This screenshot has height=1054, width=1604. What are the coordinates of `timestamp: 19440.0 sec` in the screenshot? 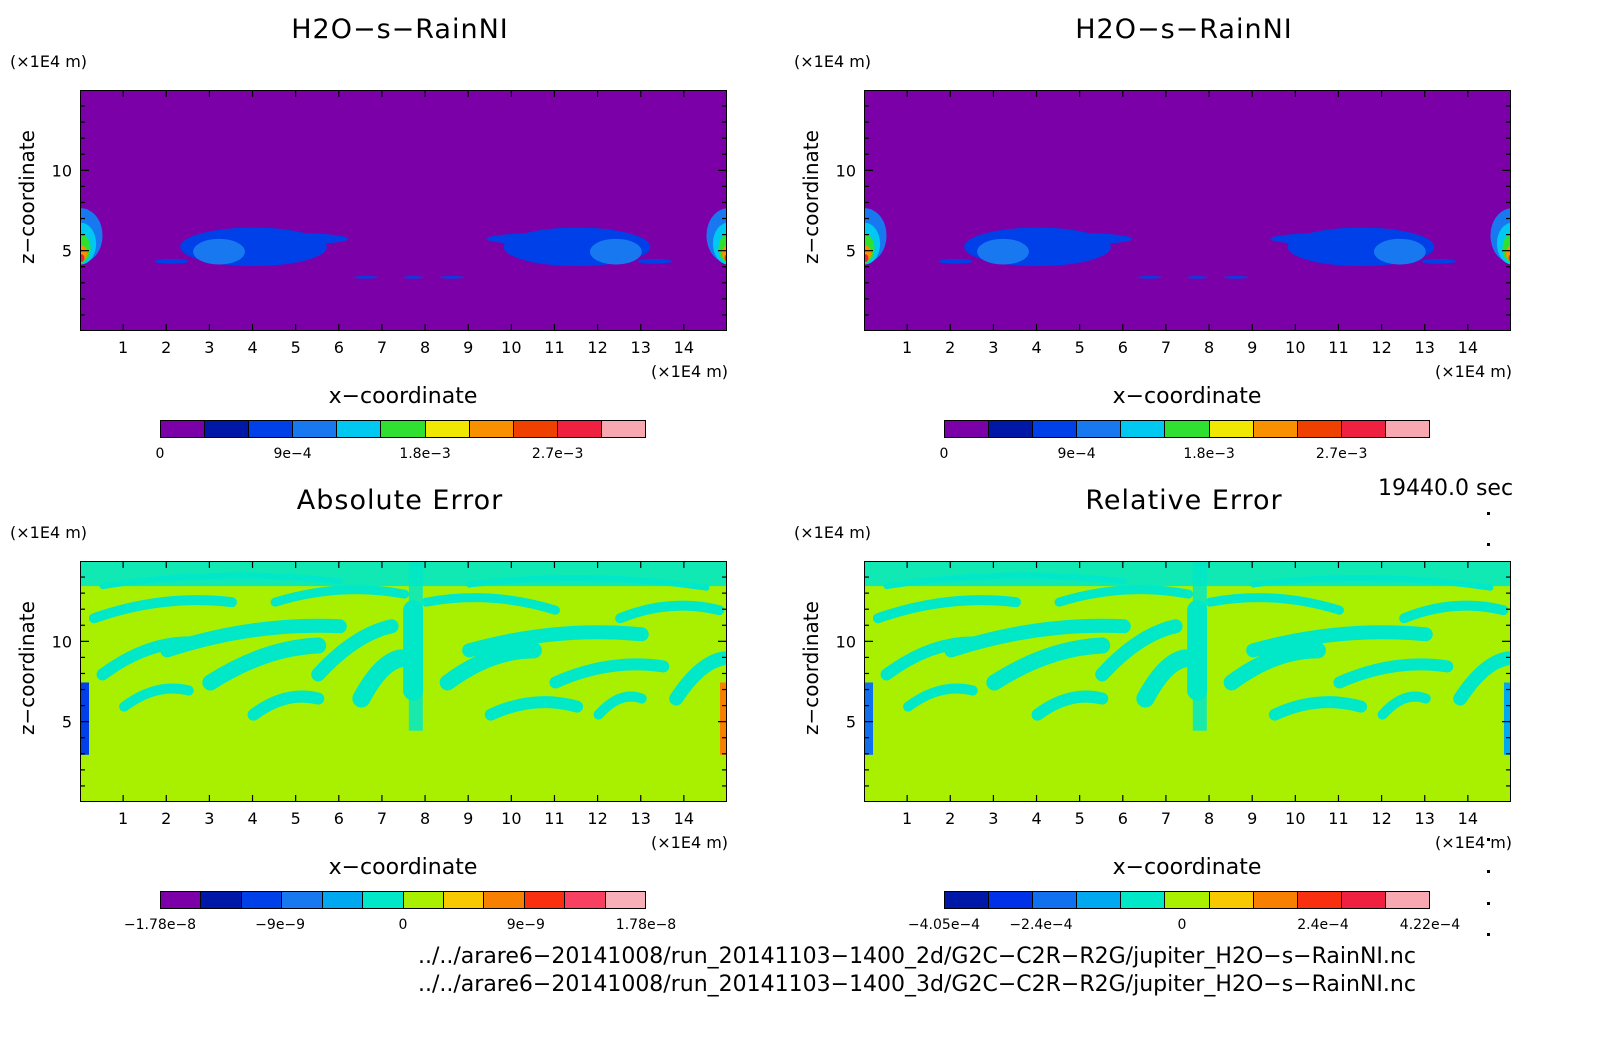 It's located at (1446, 488).